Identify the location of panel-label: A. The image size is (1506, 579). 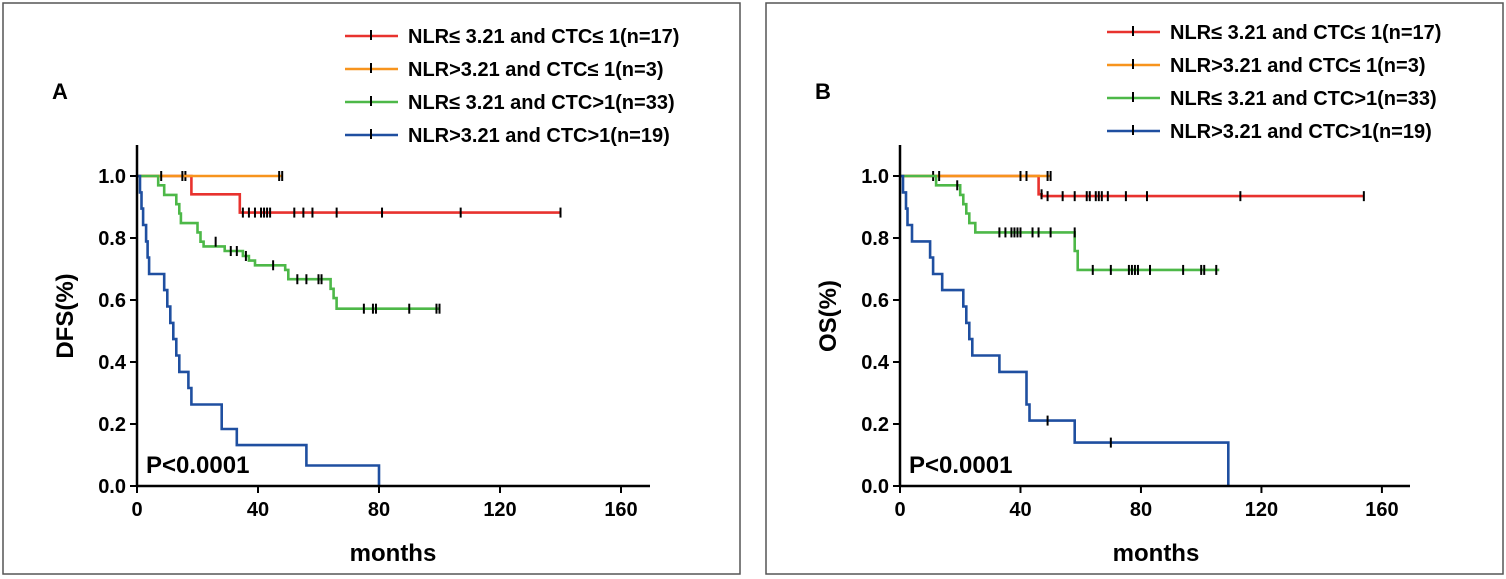
(60, 91).